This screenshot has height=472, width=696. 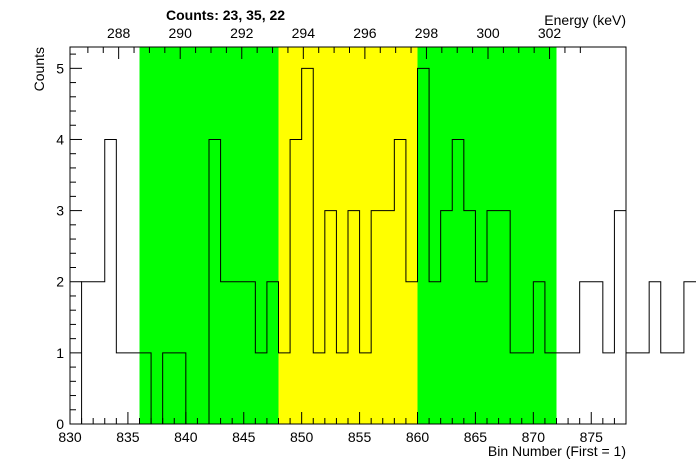 What do you see at coordinates (60, 139) in the screenshot?
I see `y-tick-label: 4` at bounding box center [60, 139].